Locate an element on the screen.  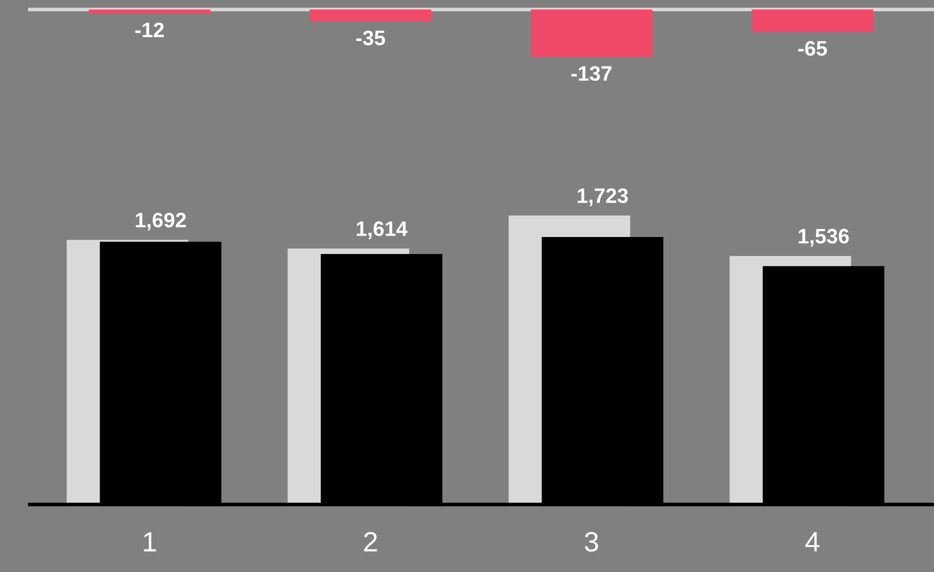
data-label: 1,692 is located at coordinates (161, 221).